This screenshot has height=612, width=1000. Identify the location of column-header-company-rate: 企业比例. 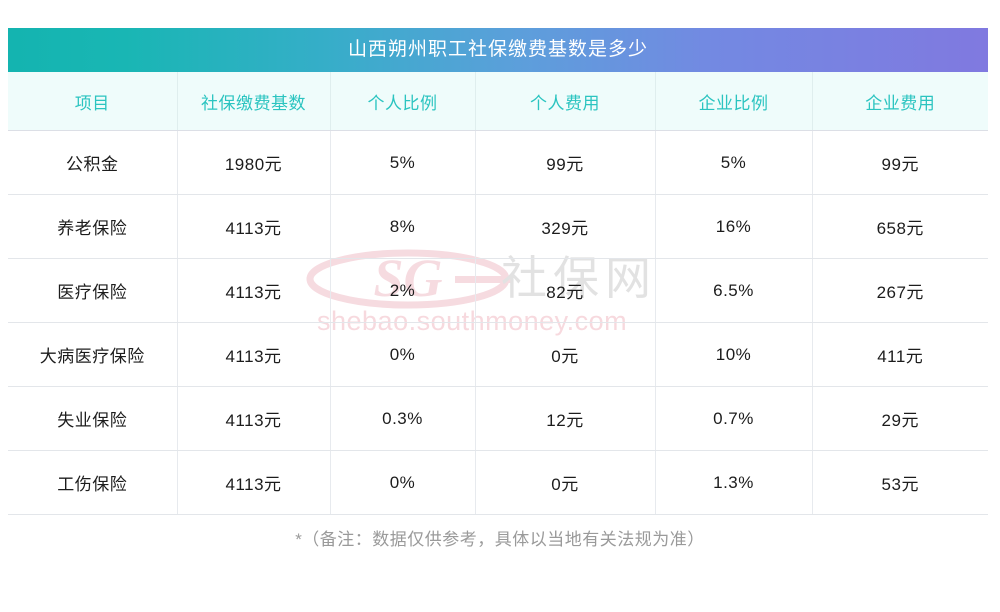
(734, 101).